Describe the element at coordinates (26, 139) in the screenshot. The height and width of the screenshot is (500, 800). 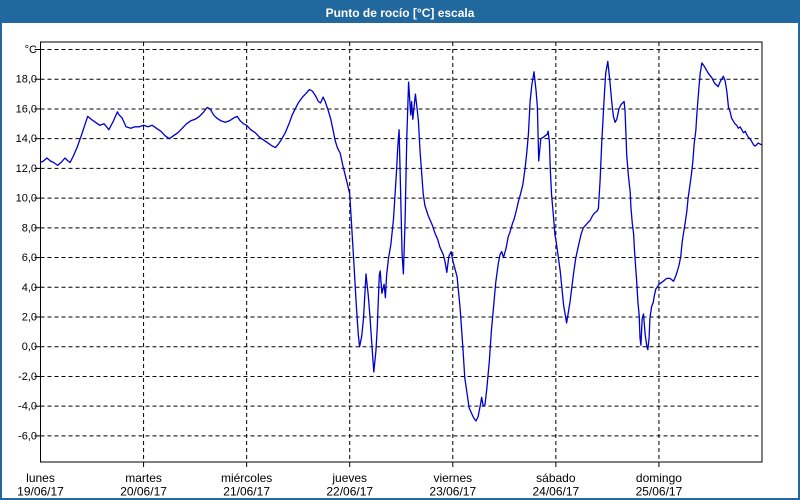
I see `svg-text: 14,0` at that location.